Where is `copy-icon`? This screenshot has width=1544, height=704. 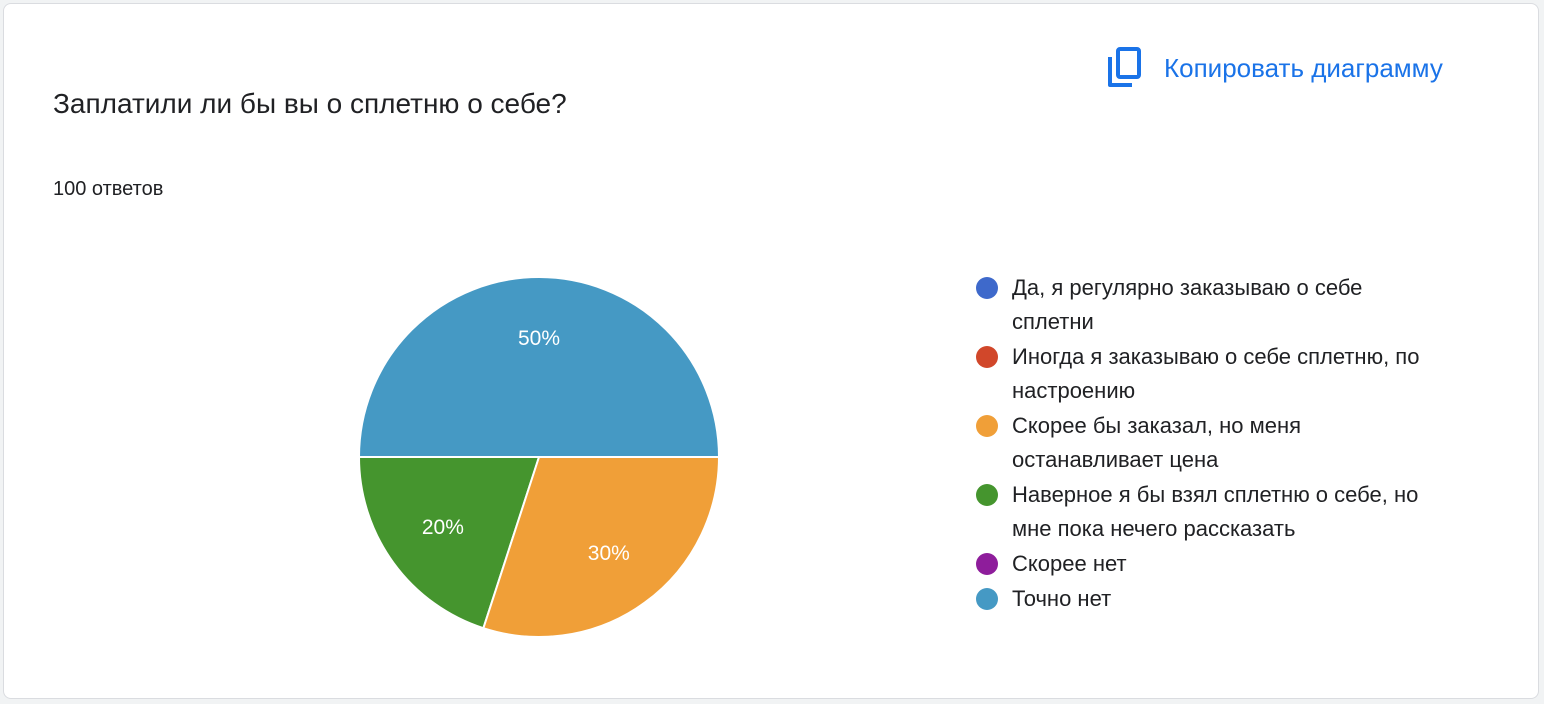 copy-icon is located at coordinates (1124, 67).